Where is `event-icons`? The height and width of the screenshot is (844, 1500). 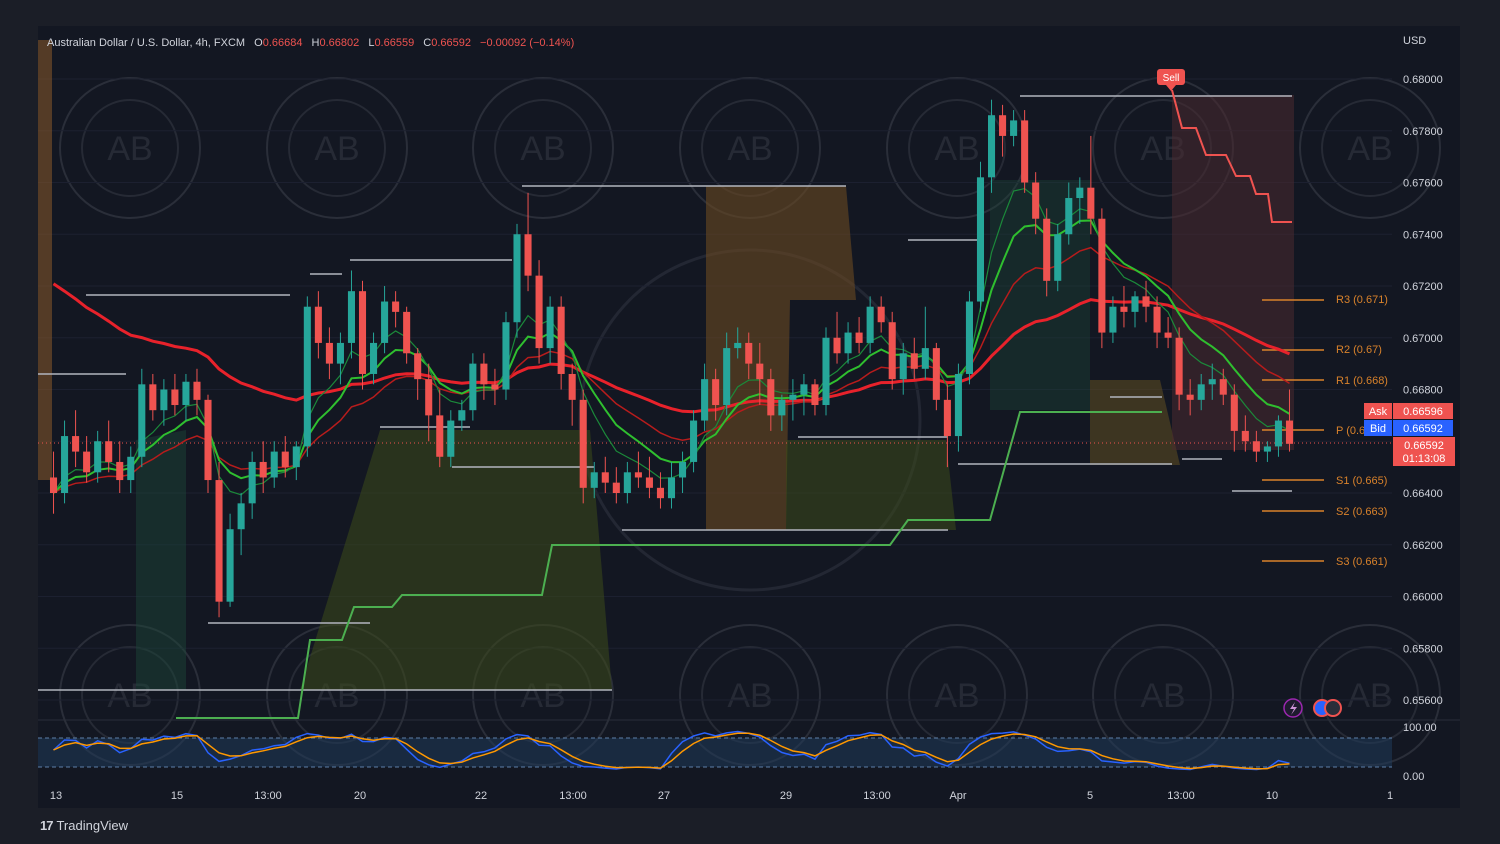
event-icons is located at coordinates (1312, 708).